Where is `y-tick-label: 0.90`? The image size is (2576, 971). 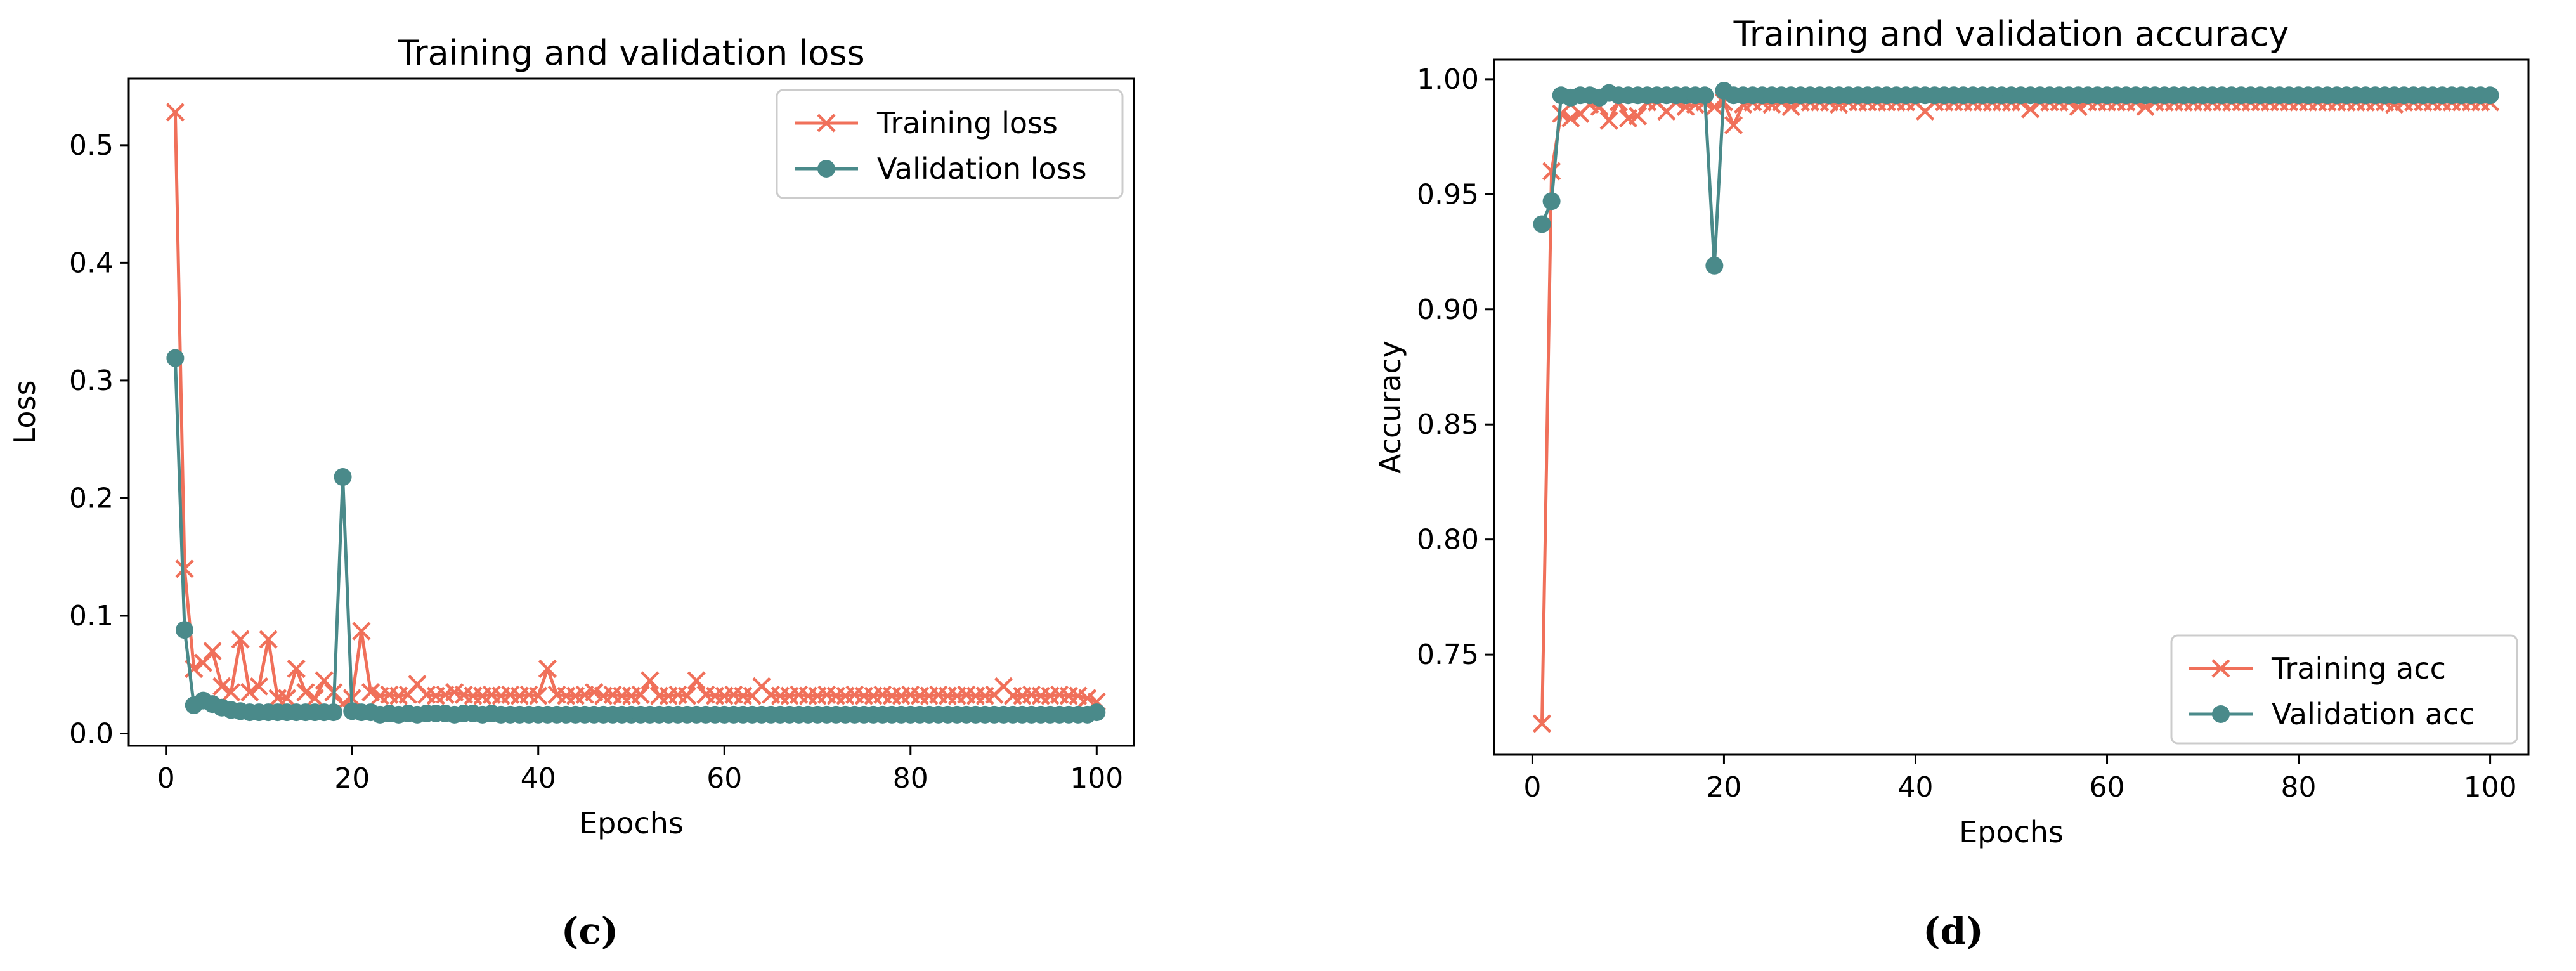 y-tick-label: 0.90 is located at coordinates (1448, 310).